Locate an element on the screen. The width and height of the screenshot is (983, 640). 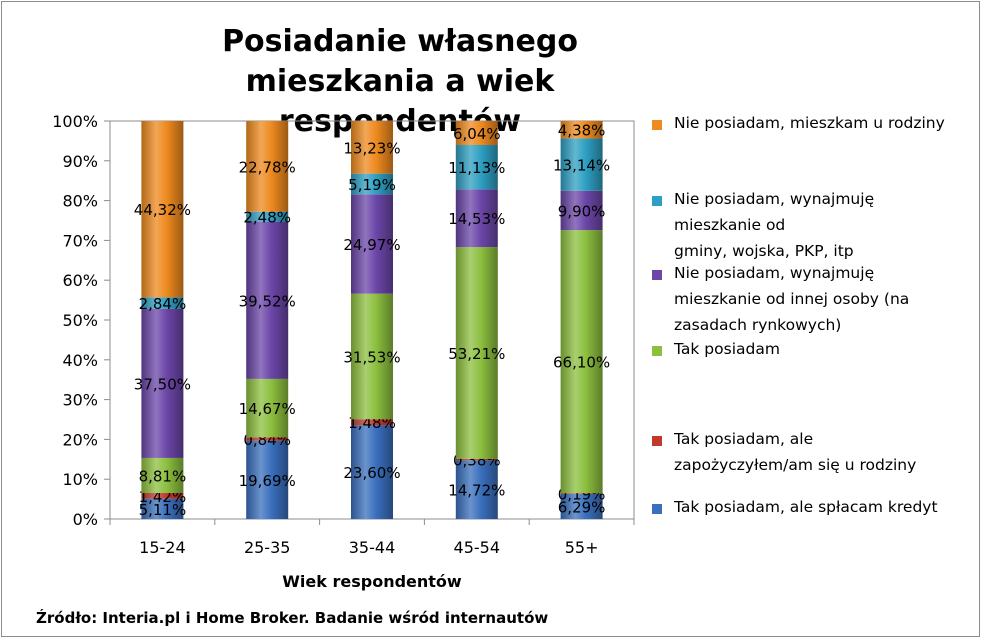
data-label: 8,81% is located at coordinates (163, 476).